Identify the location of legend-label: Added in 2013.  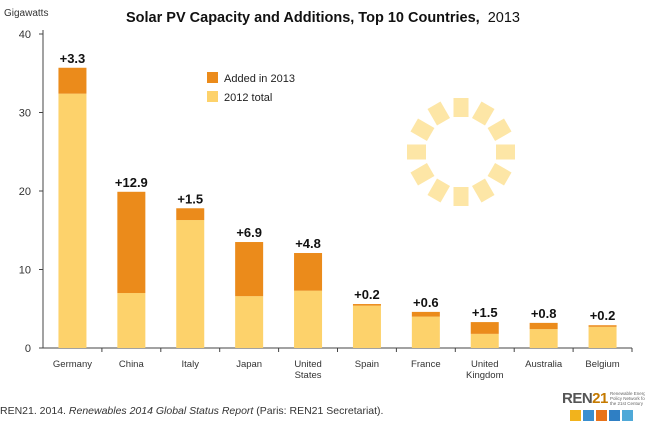
(259, 79).